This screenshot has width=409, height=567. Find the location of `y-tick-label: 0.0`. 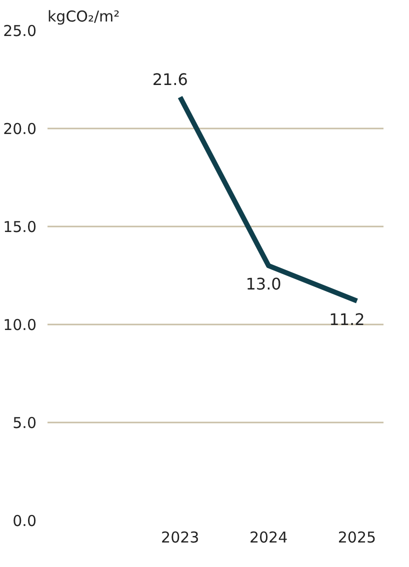

y-tick-label: 0.0 is located at coordinates (24, 521).